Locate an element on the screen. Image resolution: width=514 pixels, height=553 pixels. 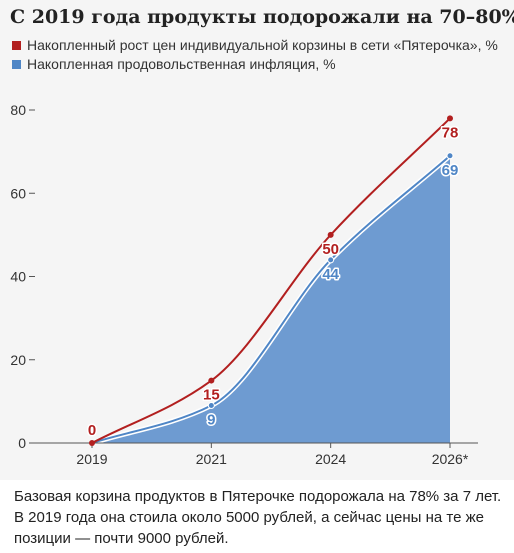
inflation-data-label: 44 is located at coordinates (330, 274).